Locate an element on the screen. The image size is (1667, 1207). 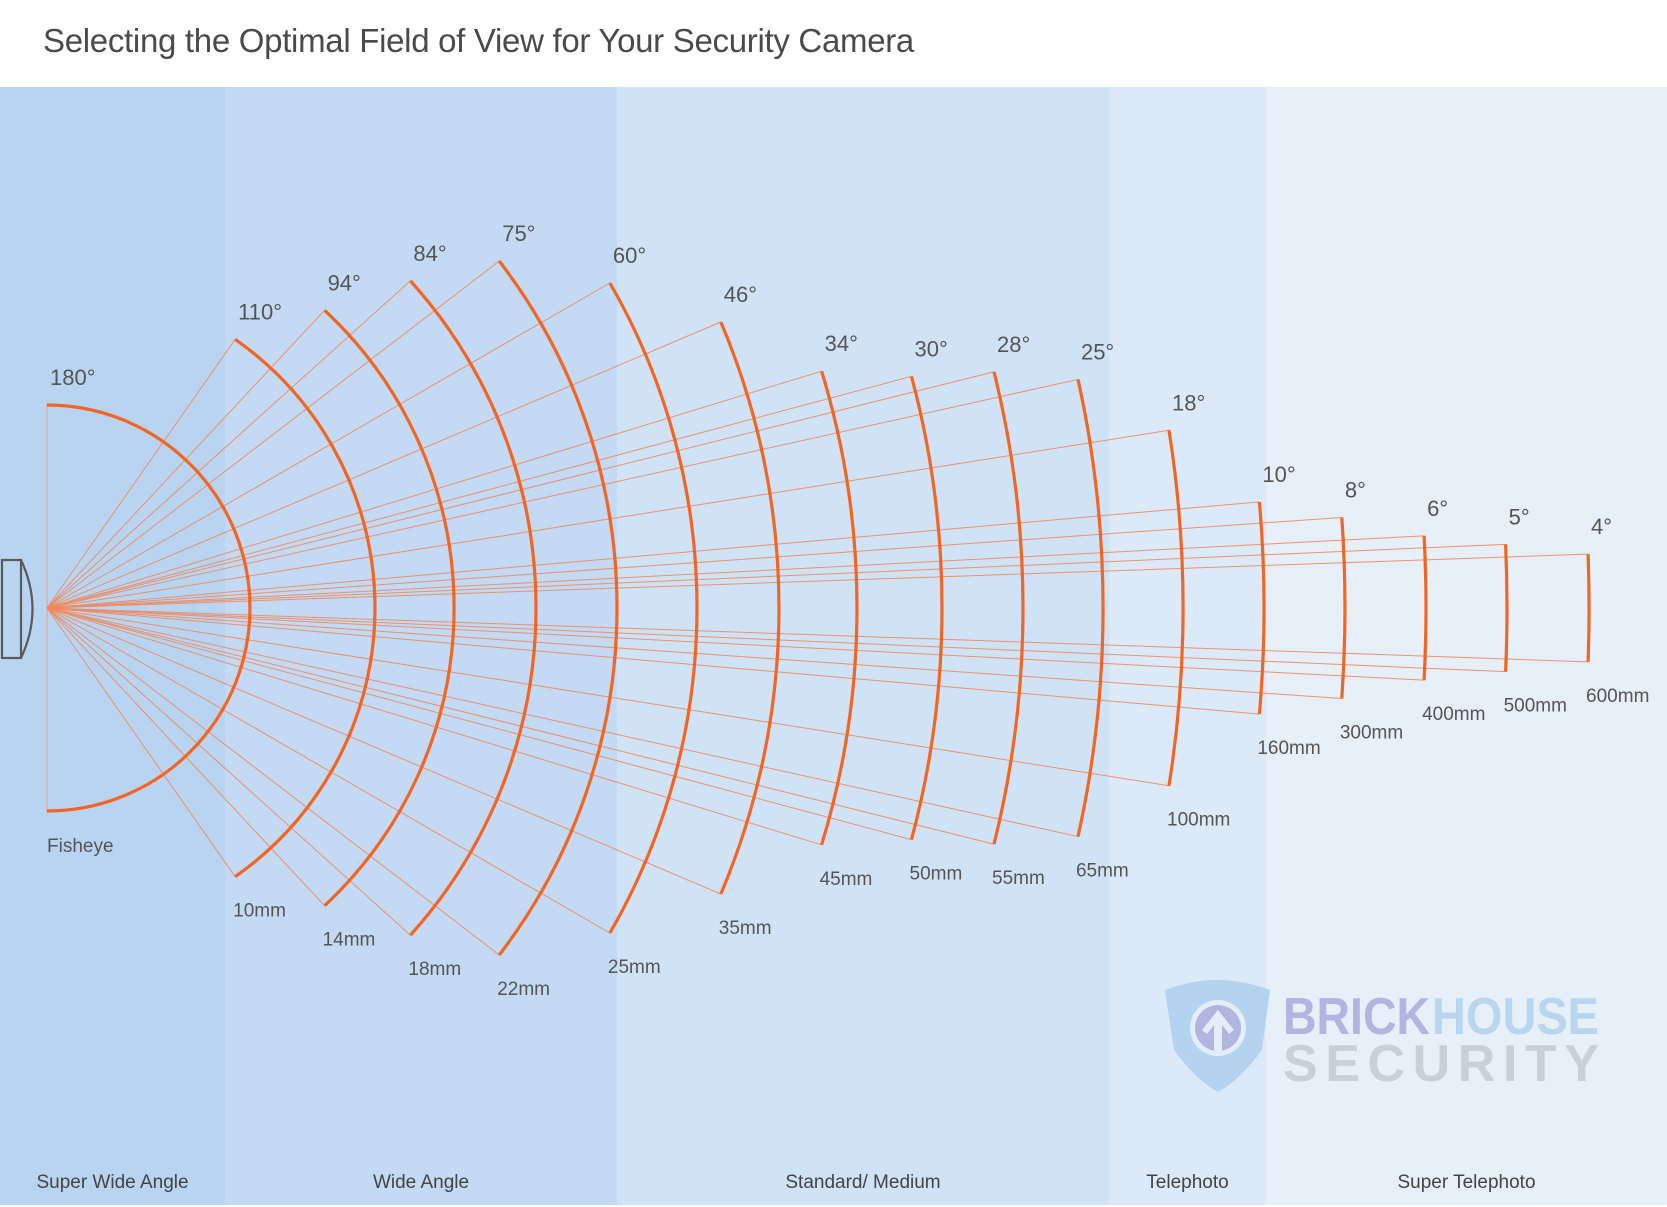
band-label: Super Wide Angle is located at coordinates (112, 1182).